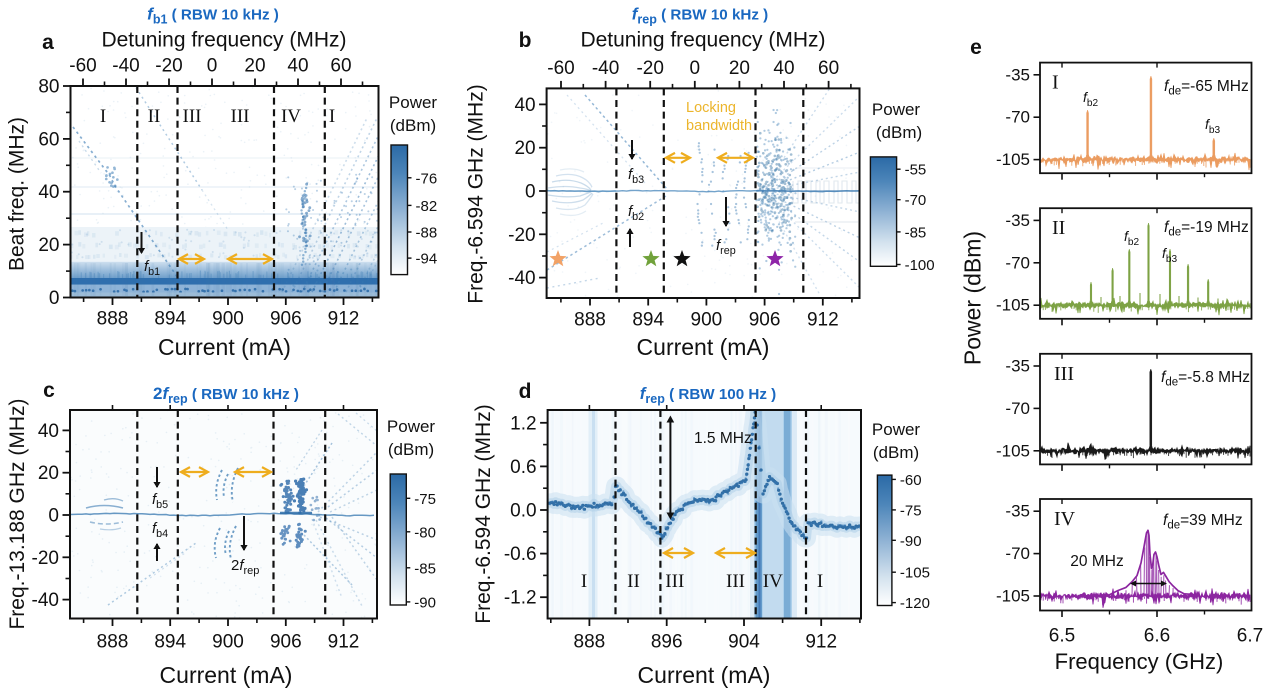 The image size is (1267, 695). What do you see at coordinates (520, 554) in the screenshot?
I see `svg-text: -0.6` at bounding box center [520, 554].